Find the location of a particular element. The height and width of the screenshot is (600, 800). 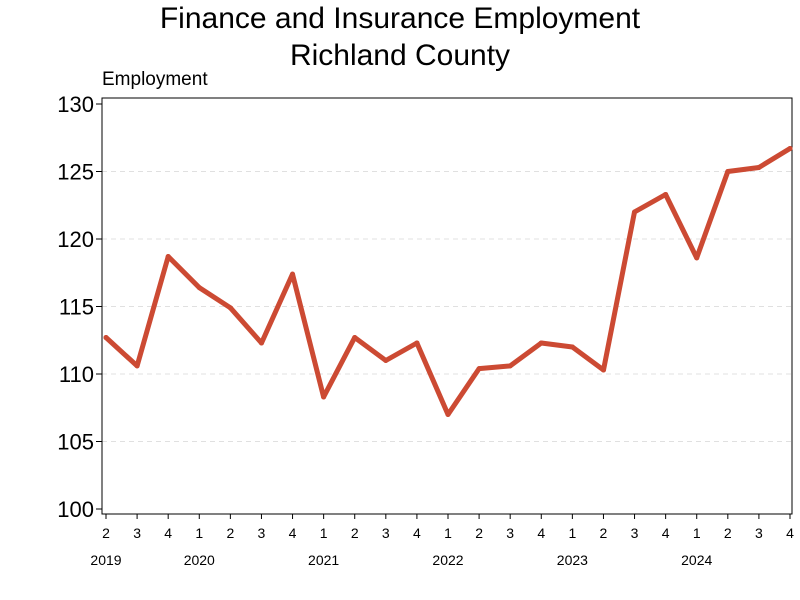

y-tick-label: 125 is located at coordinates (75, 172).